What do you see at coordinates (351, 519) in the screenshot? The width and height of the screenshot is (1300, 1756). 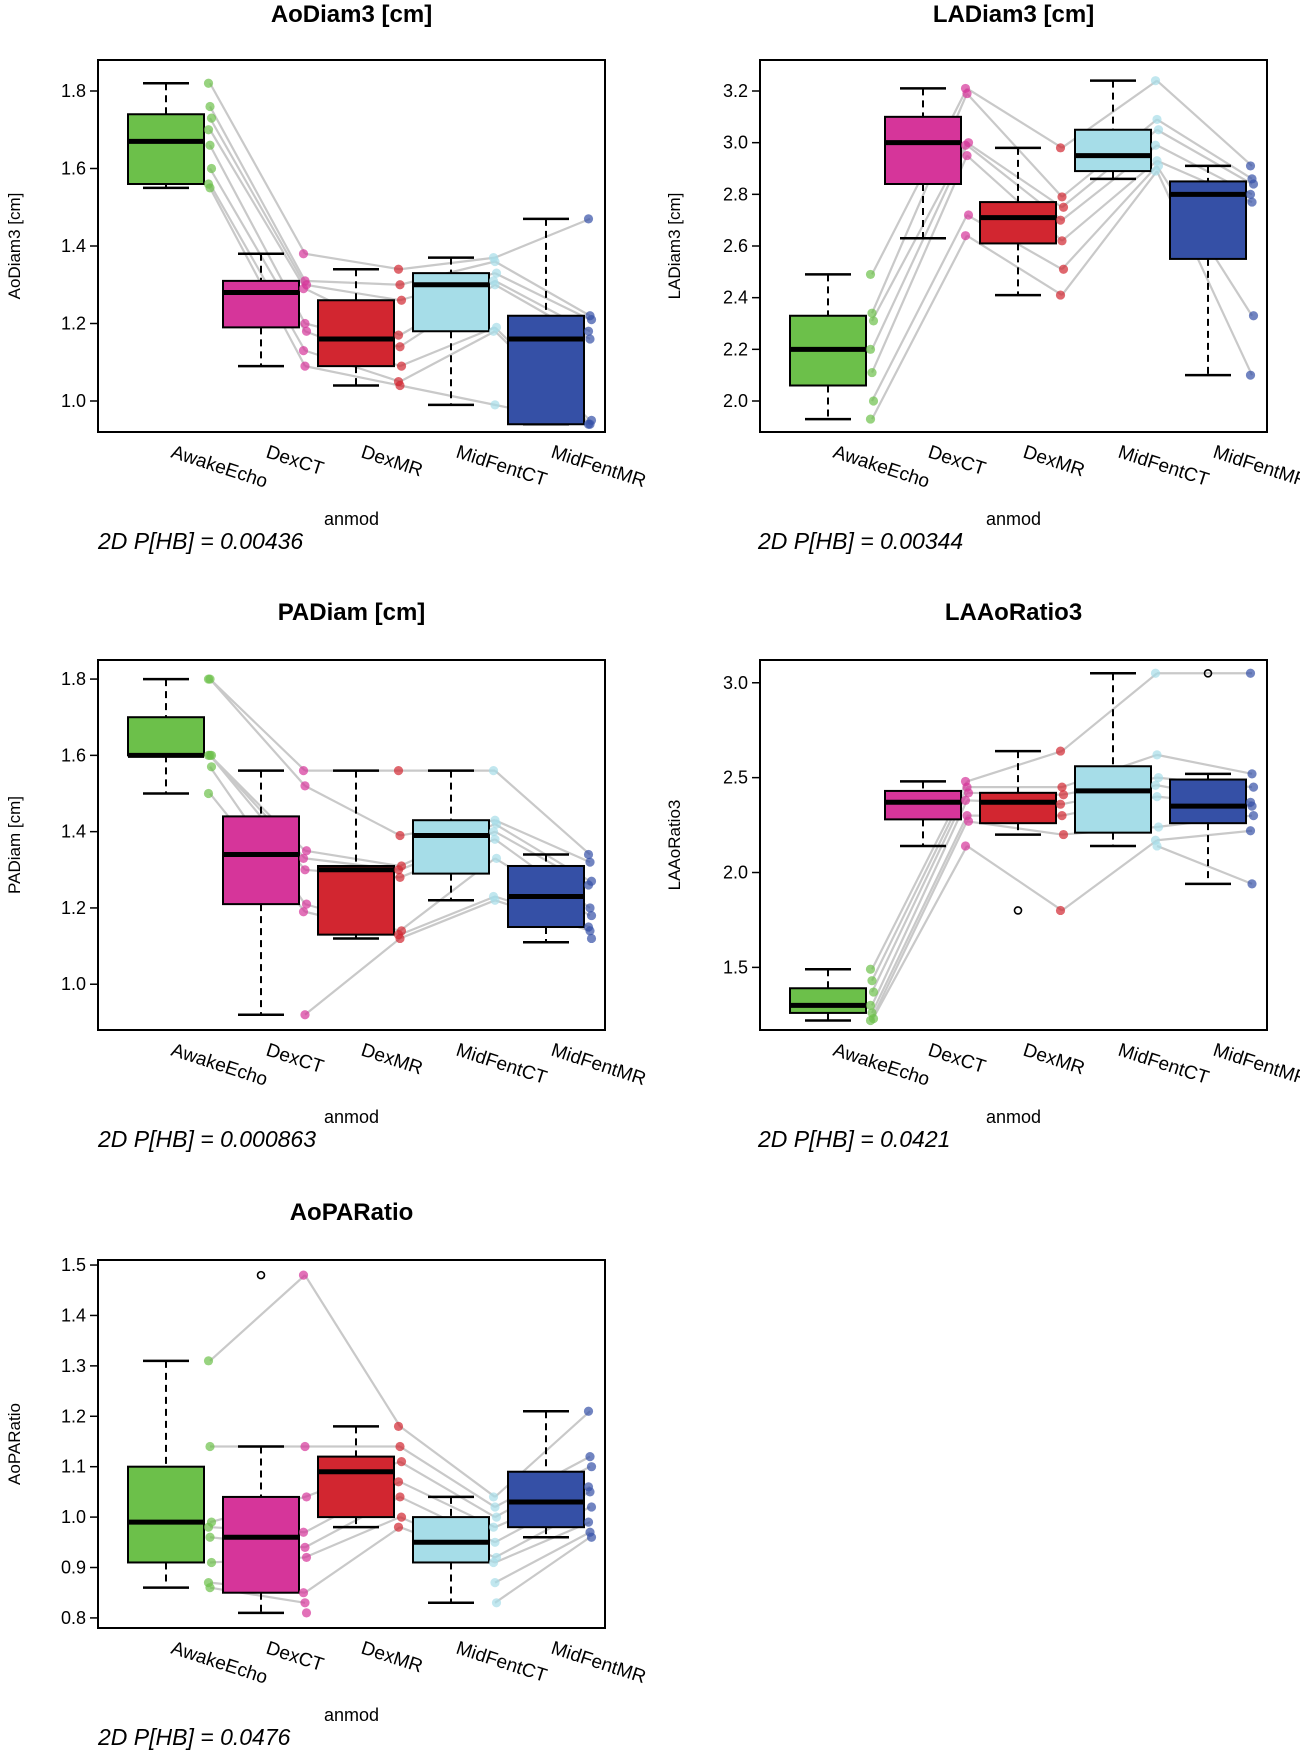 I see `x-axis-label: anmod` at bounding box center [351, 519].